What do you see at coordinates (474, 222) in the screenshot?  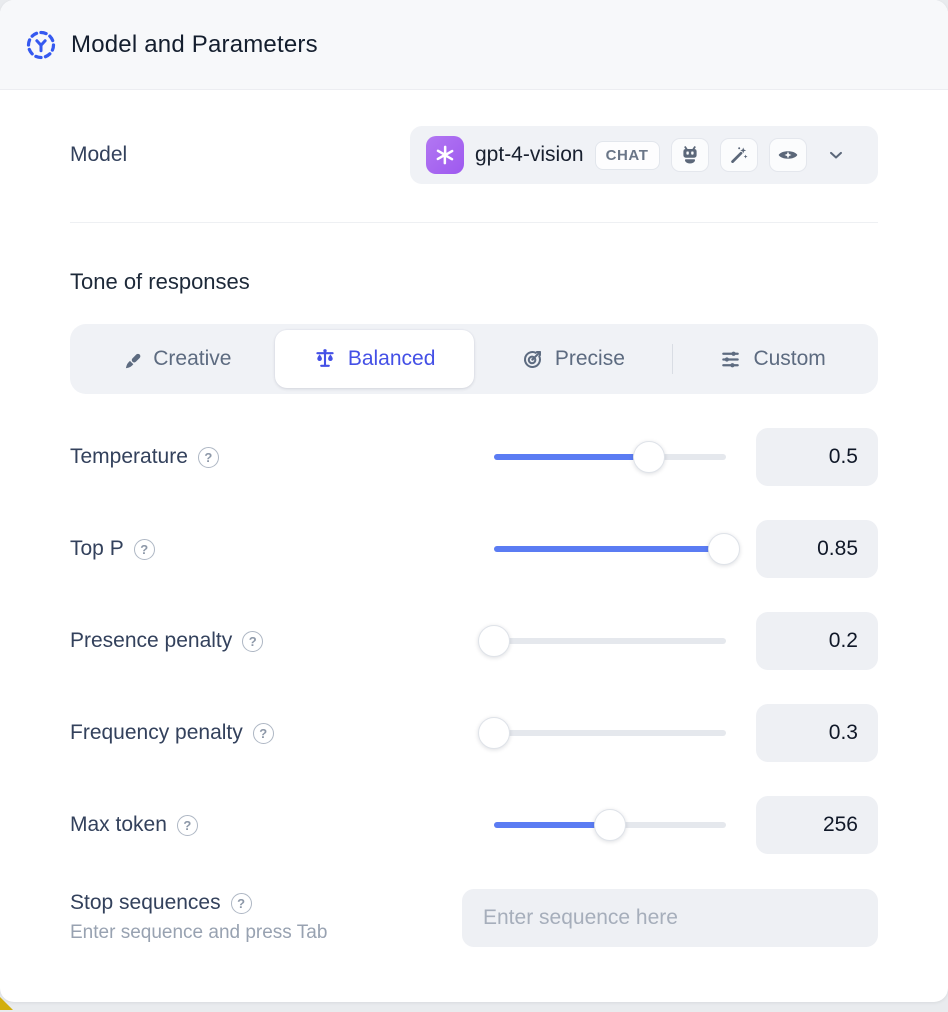 I see `section-divider` at bounding box center [474, 222].